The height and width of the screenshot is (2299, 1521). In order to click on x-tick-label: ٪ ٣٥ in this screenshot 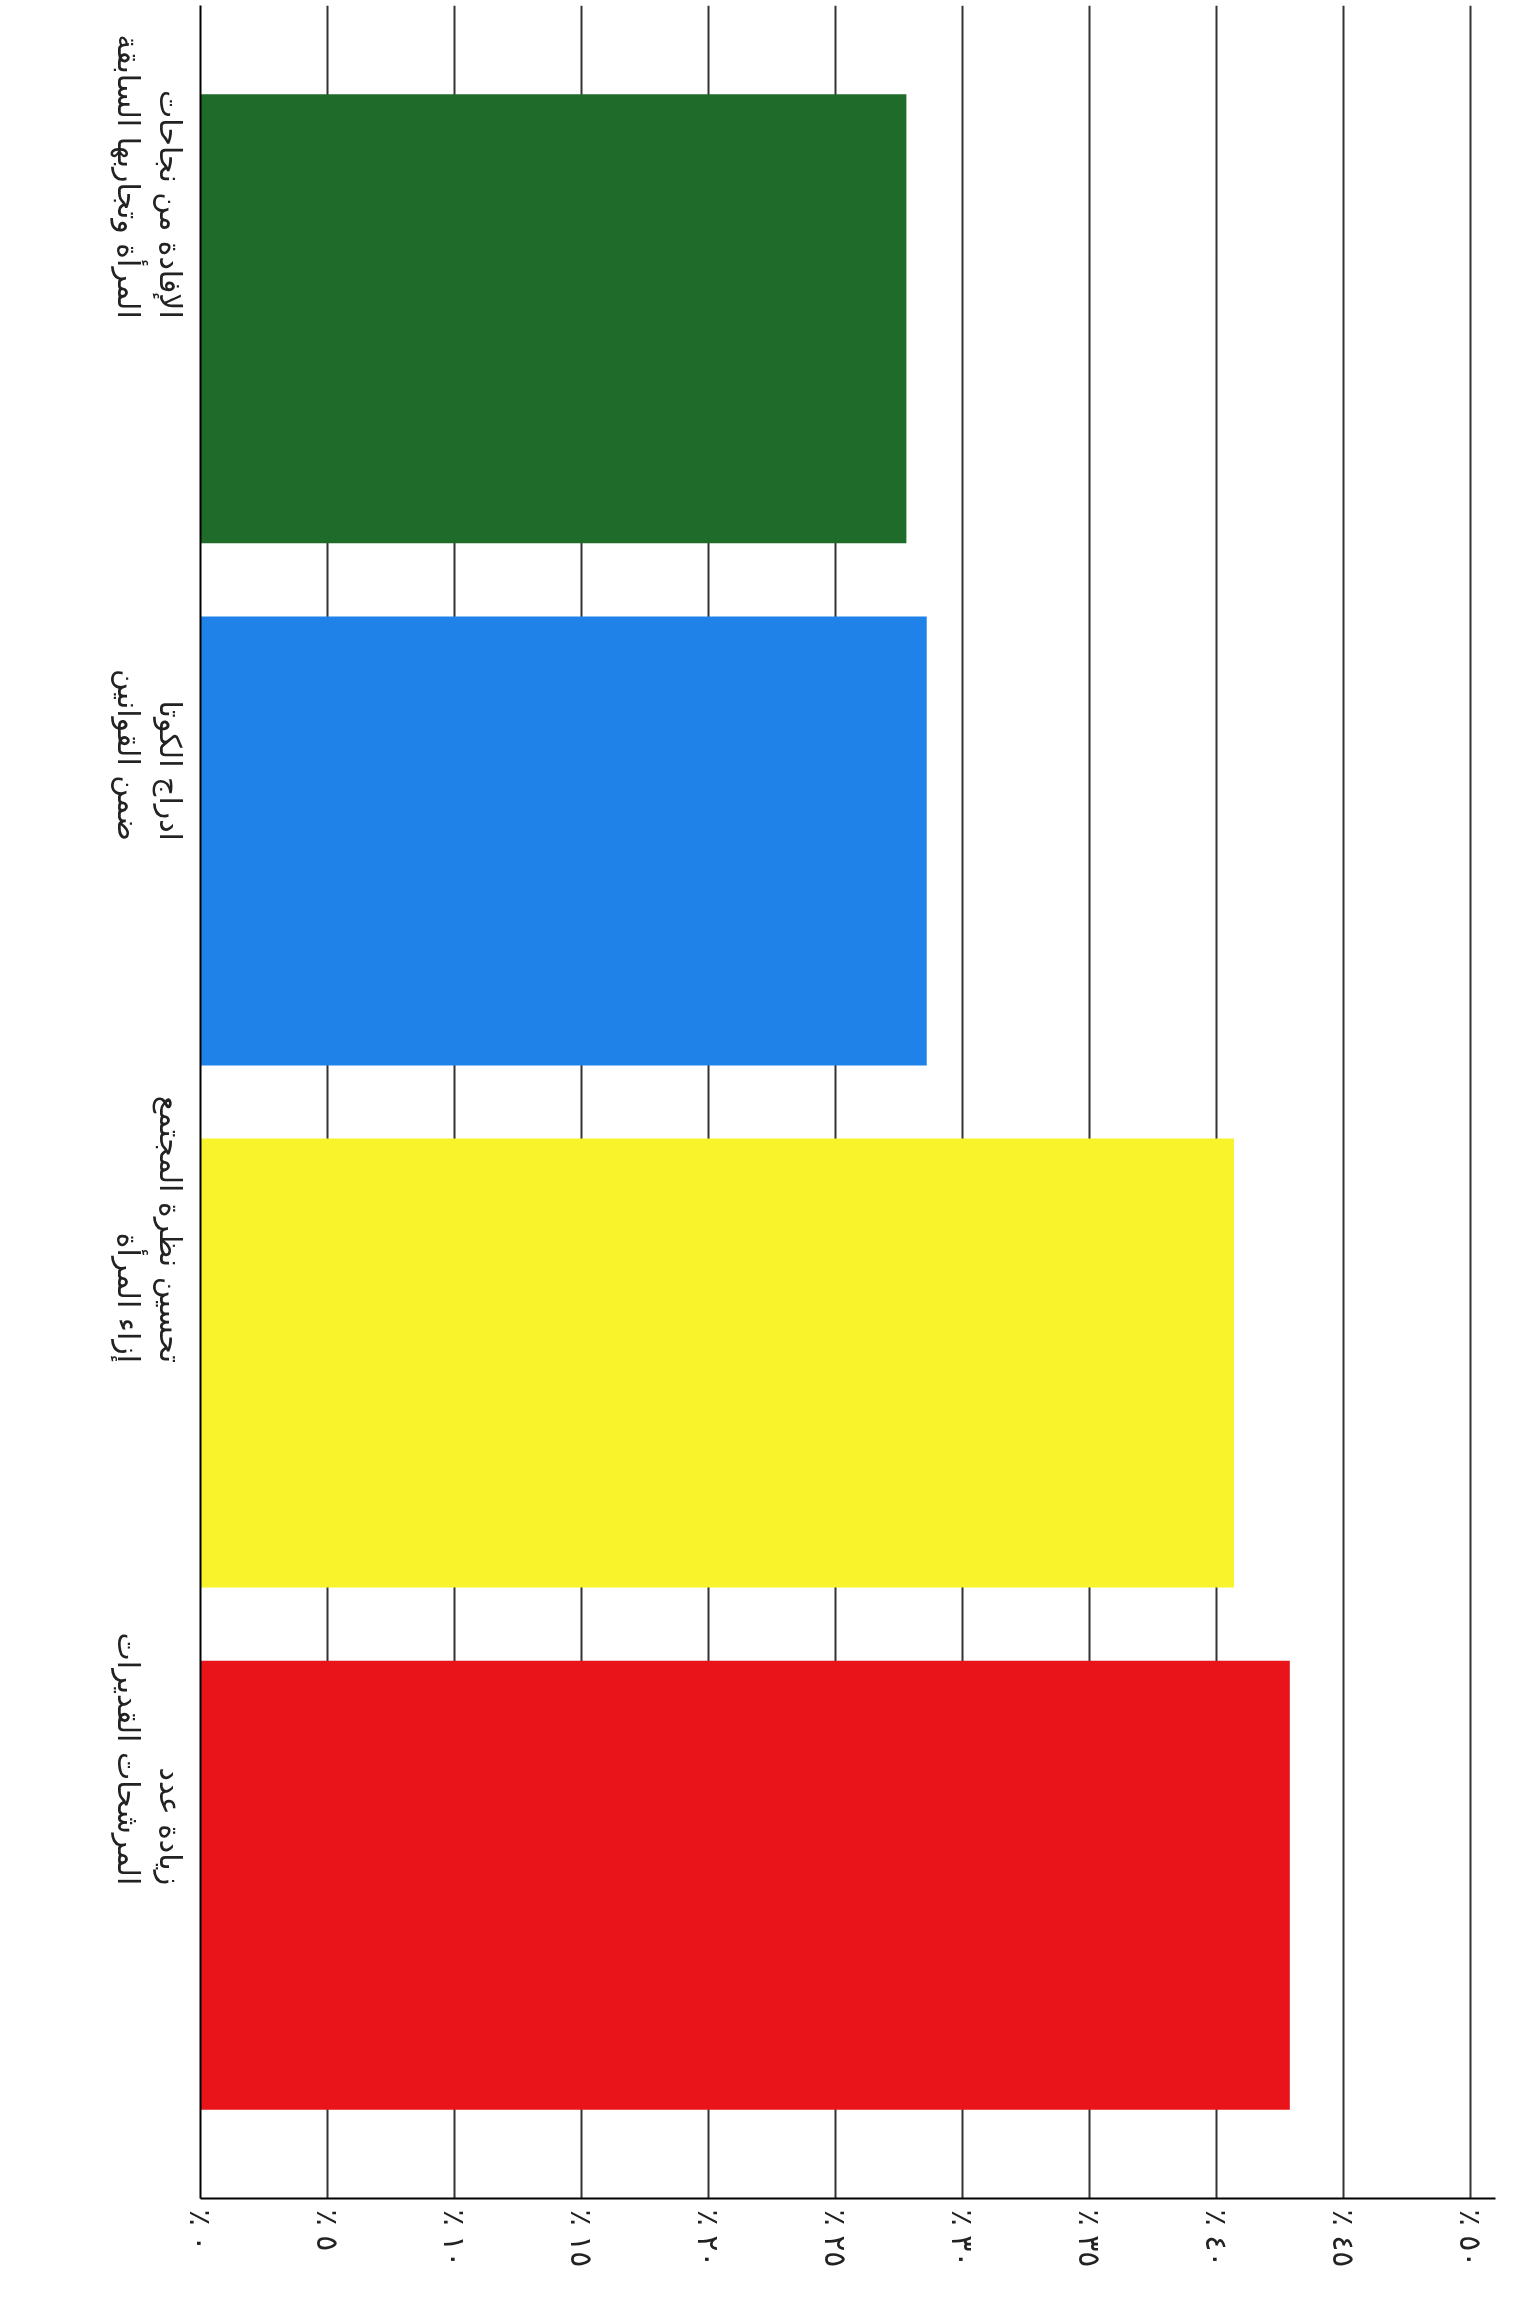, I will do `click(1089, 2238)`.